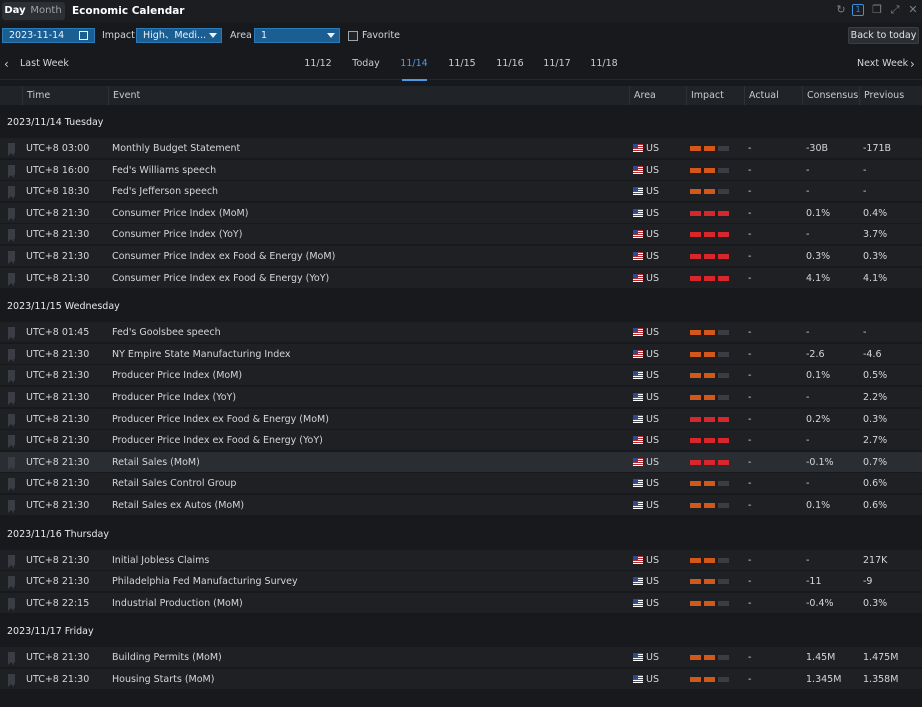 The height and width of the screenshot is (707, 922). I want to click on date-picker: 2023-11-14, so click(48, 35).